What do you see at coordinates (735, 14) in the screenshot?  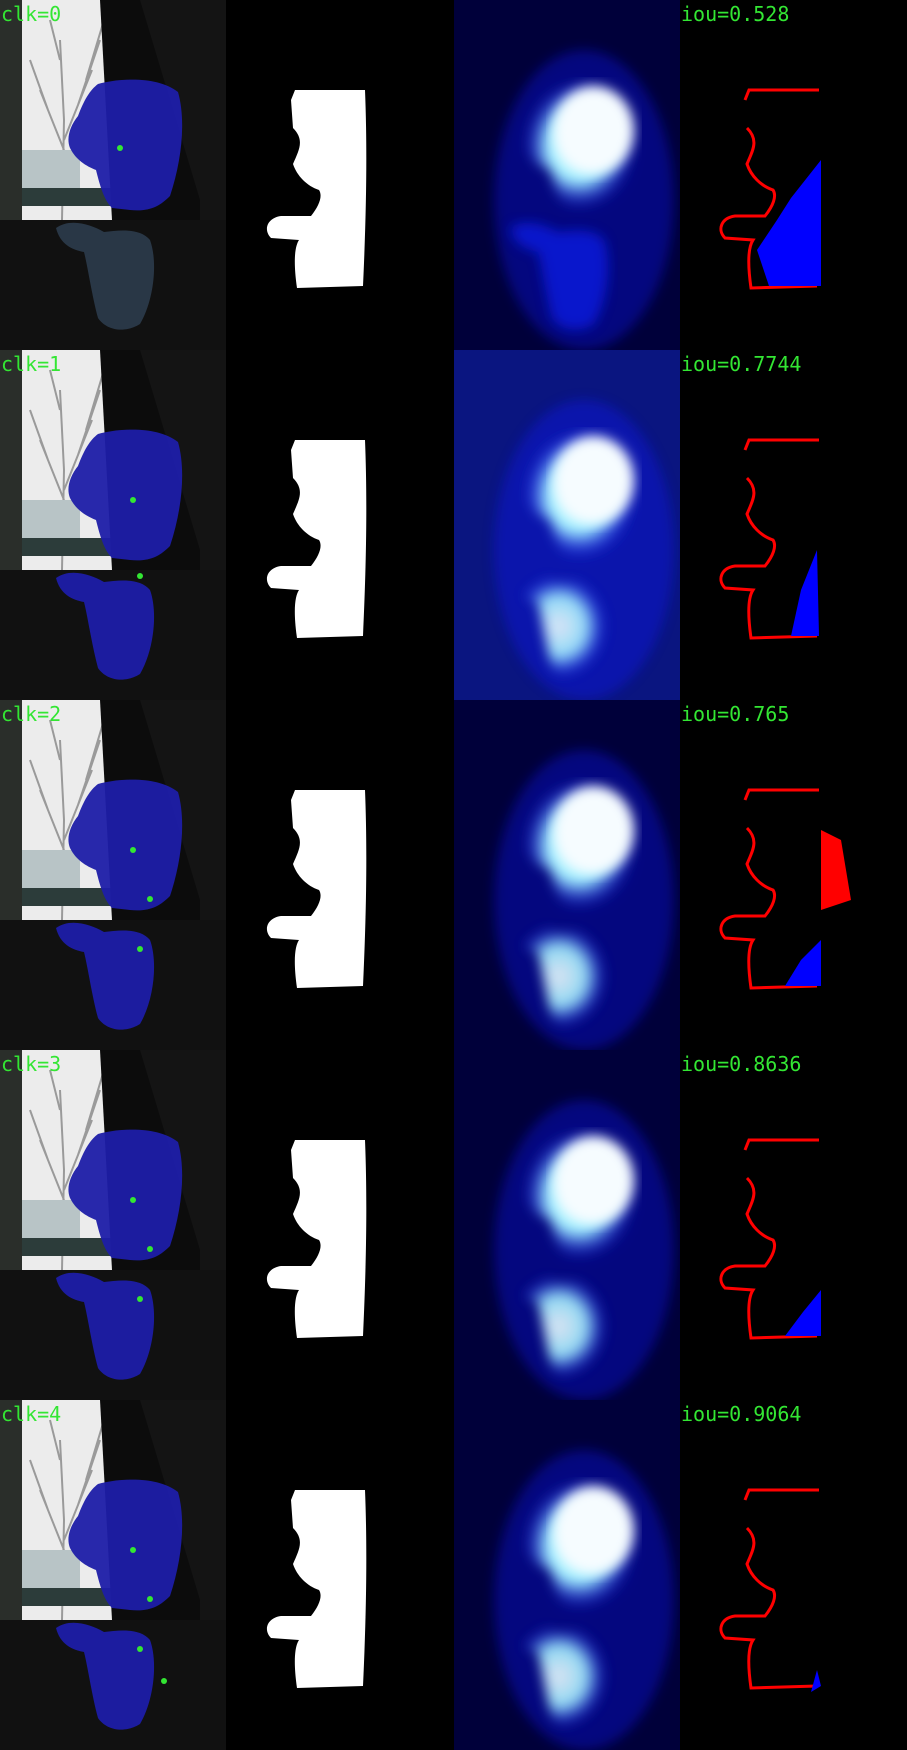 I see `iou-score-label: iou=0.528` at bounding box center [735, 14].